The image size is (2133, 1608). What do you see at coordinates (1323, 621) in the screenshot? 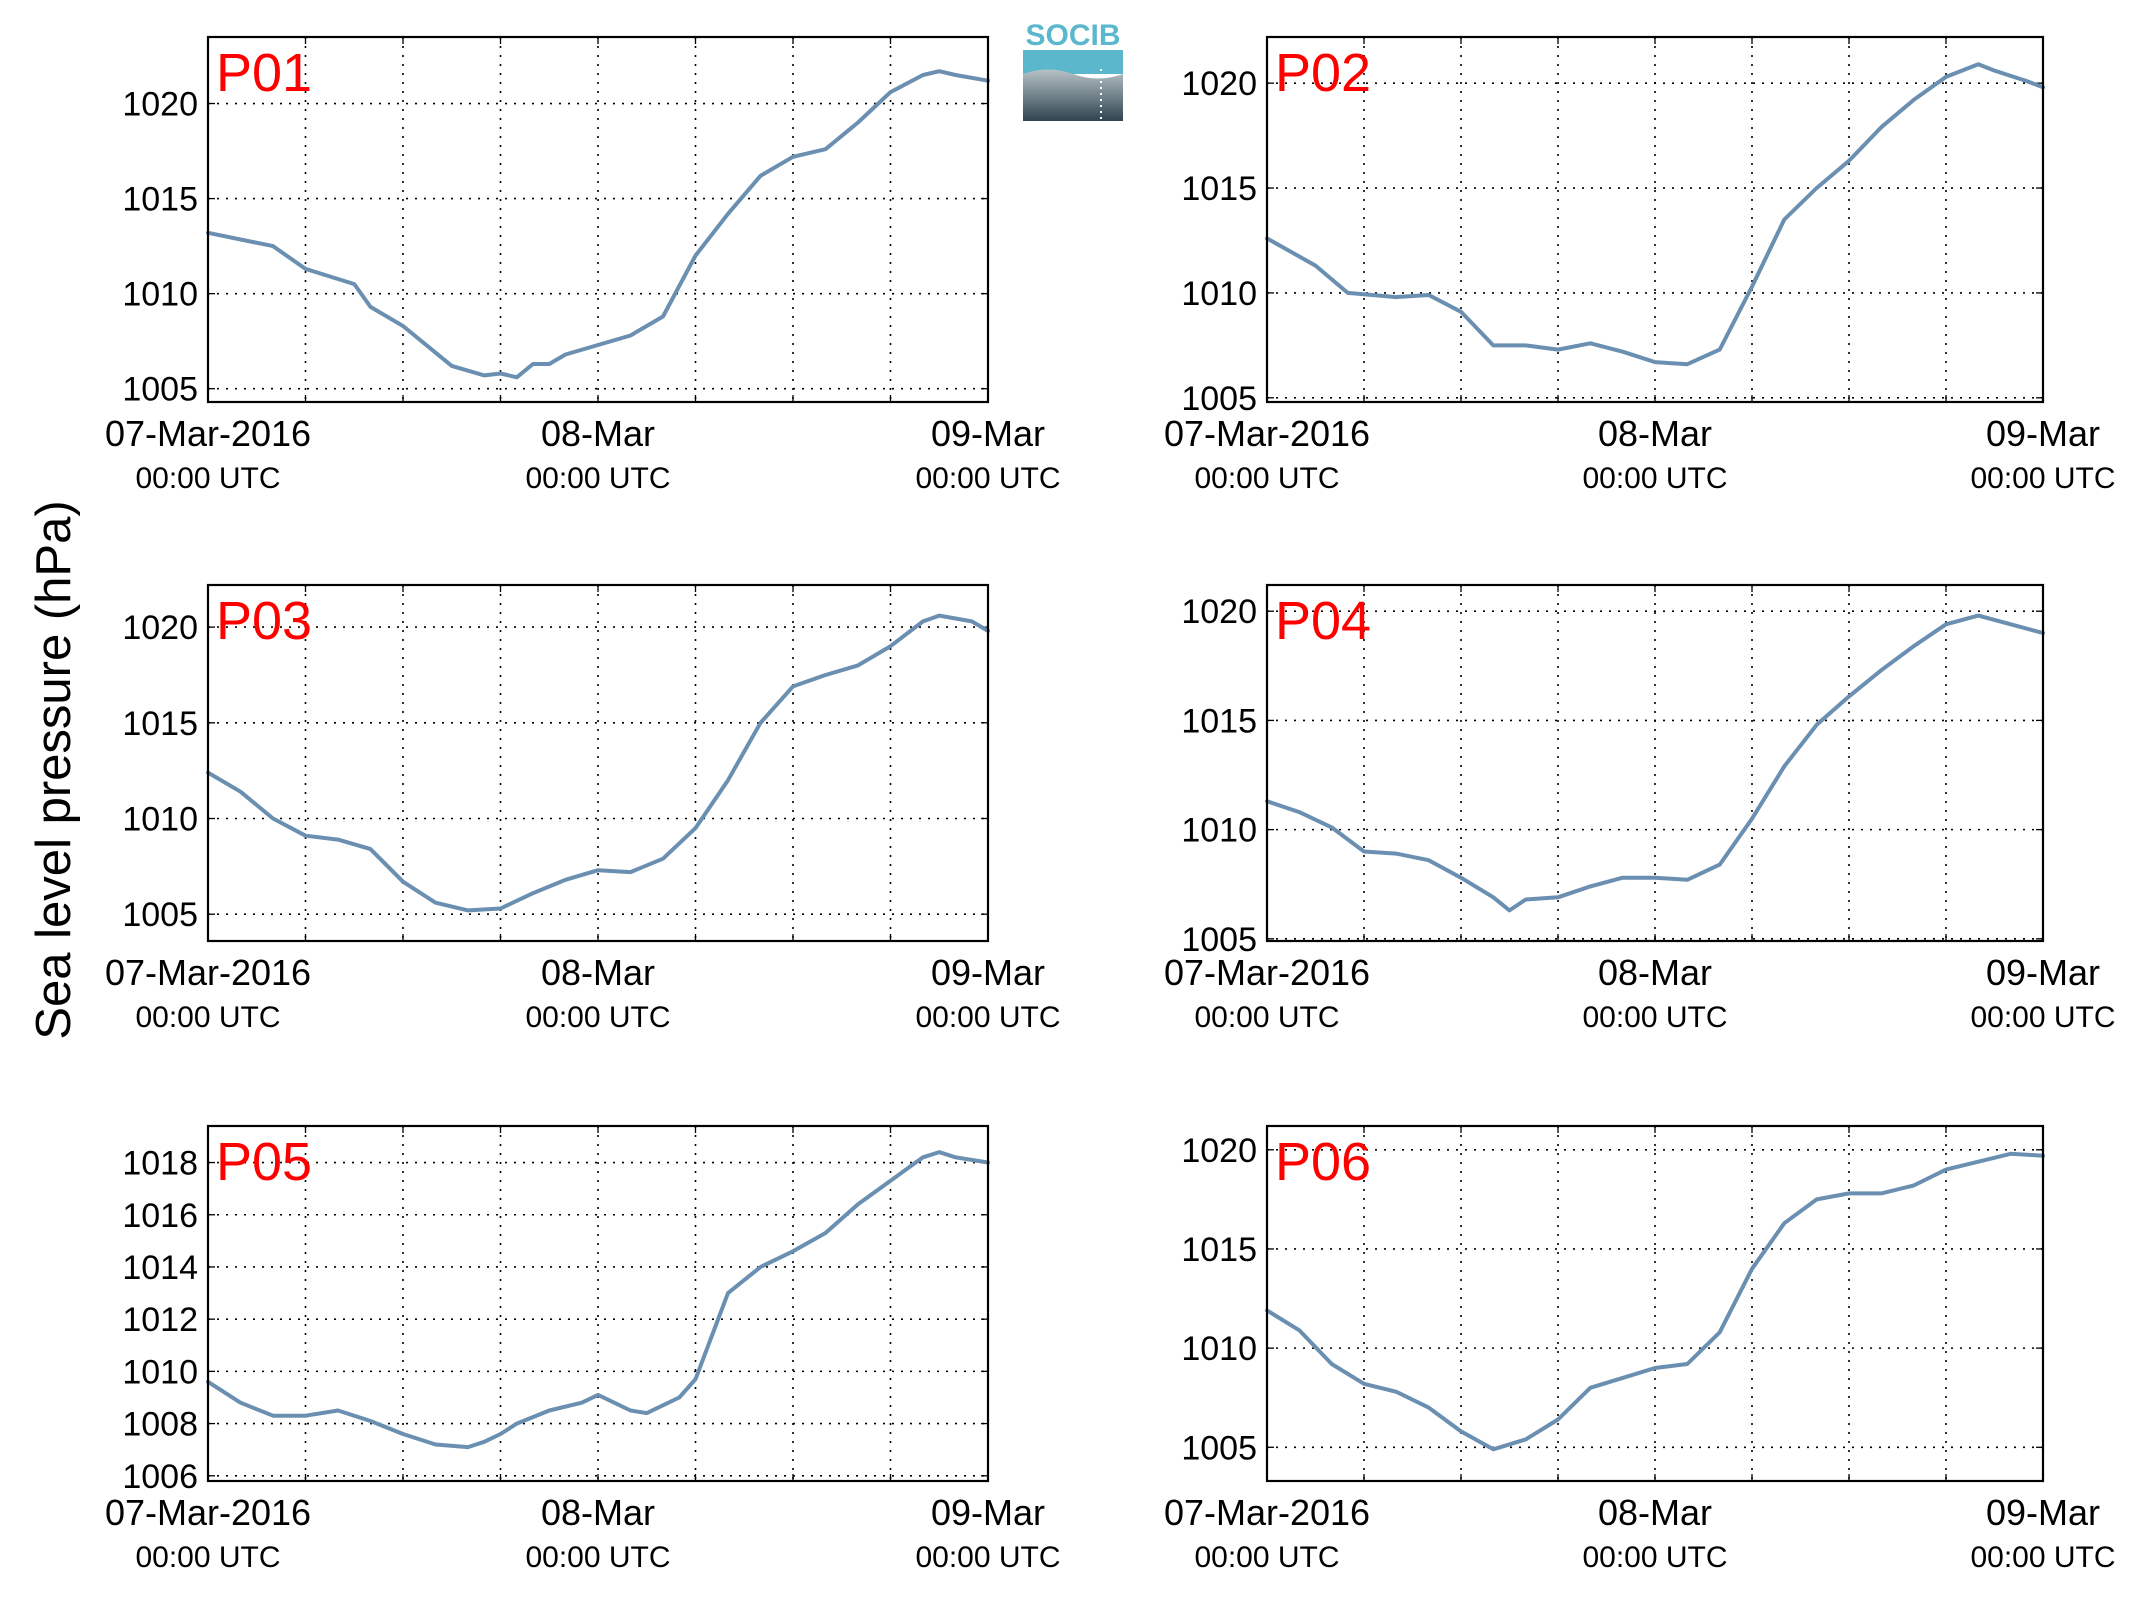
I see `station-label: P04` at bounding box center [1323, 621].